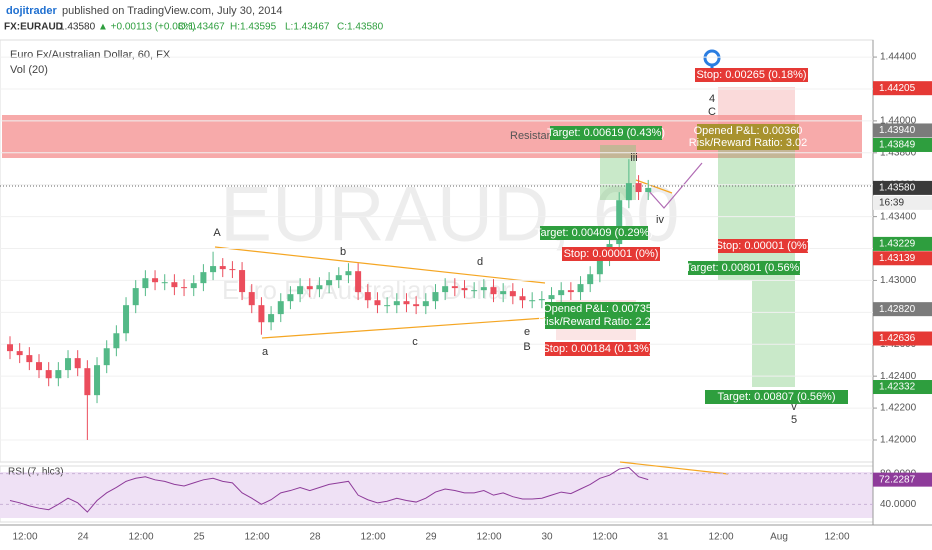  Describe the element at coordinates (898, 152) in the screenshot. I see `y-tick-label: 1.43800` at that location.